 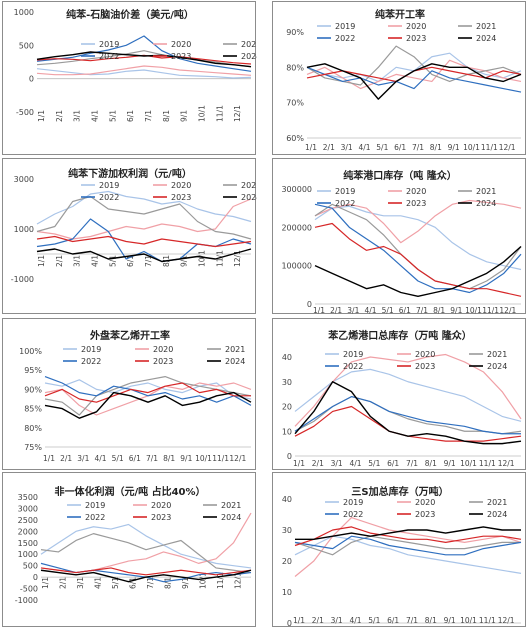 What do you see at coordinates (287, 407) in the screenshot?
I see `y-tick-label: 20` at bounding box center [287, 407].